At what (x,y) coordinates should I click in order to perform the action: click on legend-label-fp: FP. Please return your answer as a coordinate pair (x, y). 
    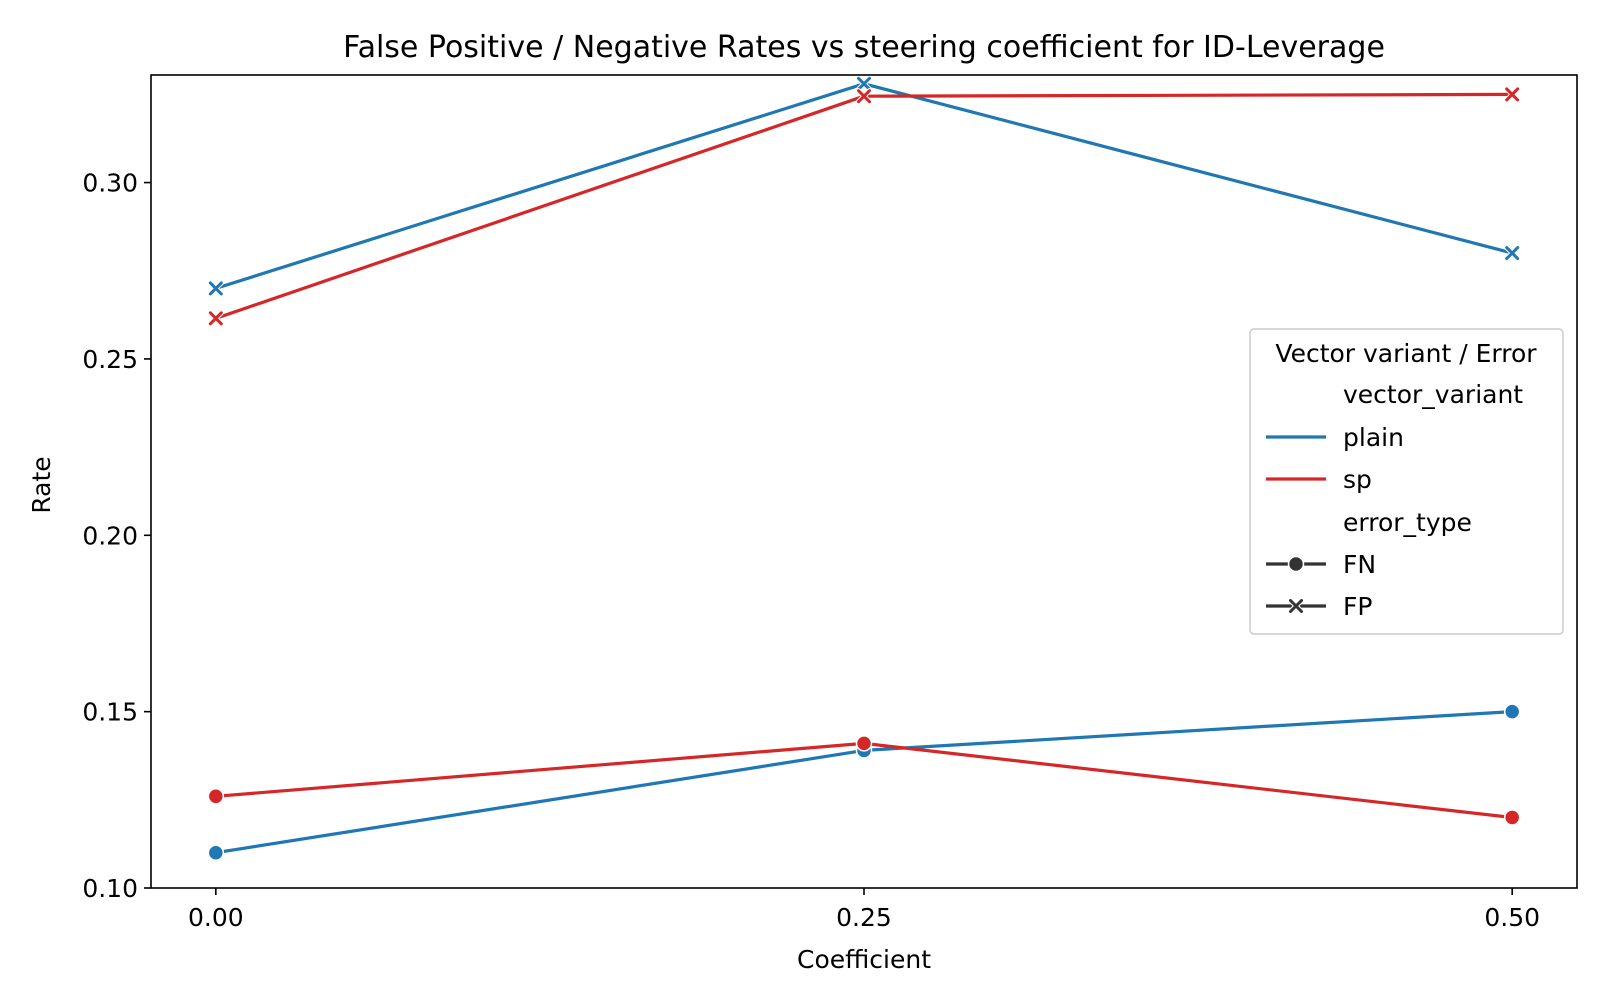
    Looking at the image, I should click on (1357, 606).